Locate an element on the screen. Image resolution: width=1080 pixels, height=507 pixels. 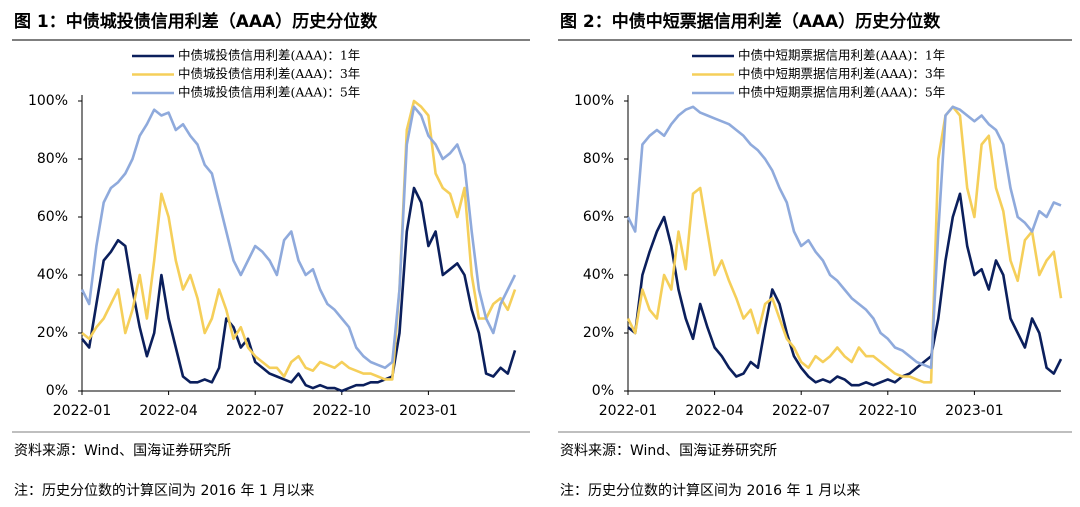
chart-title: 图 1：中债城投债信用利差（AAA）历史分位数 is located at coordinates (196, 21).